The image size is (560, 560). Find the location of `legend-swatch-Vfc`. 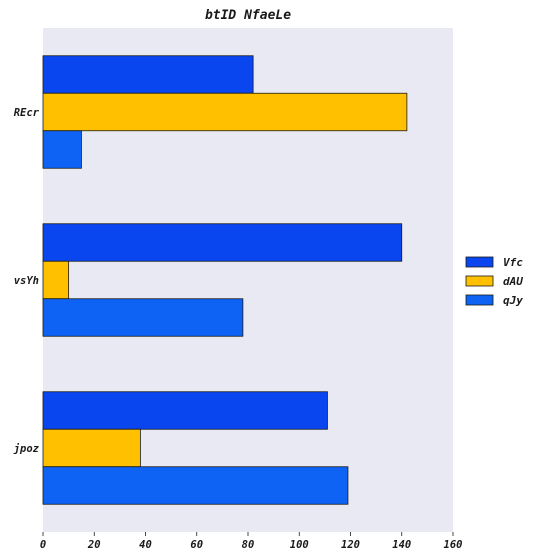

legend-swatch-Vfc is located at coordinates (479, 262).